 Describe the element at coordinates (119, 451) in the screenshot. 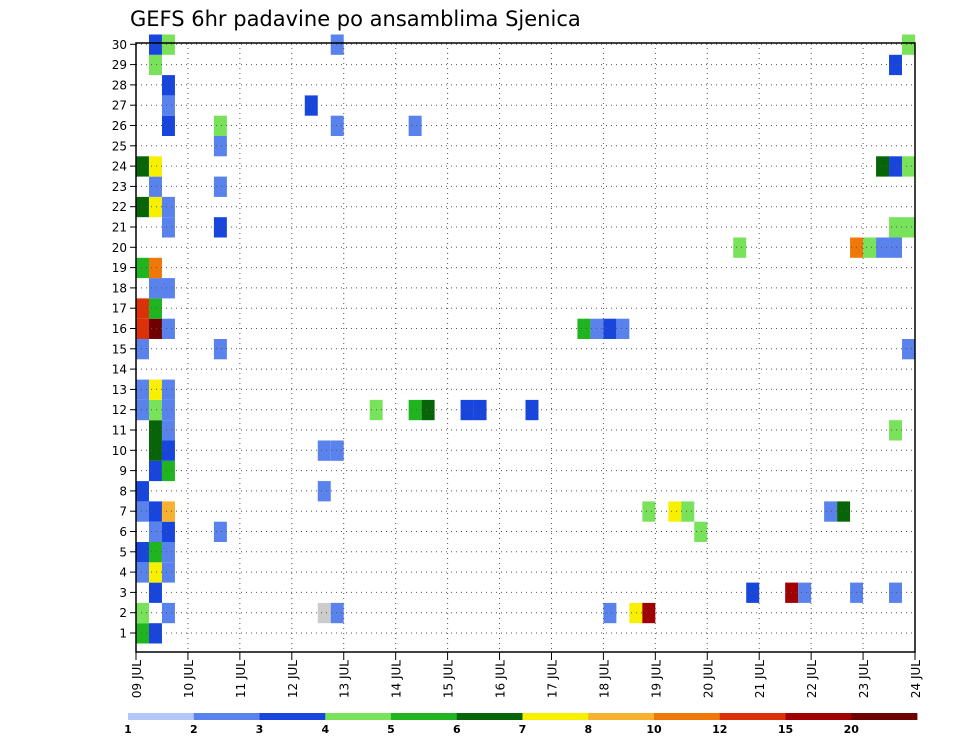

I see `y-tick-label: 10` at that location.